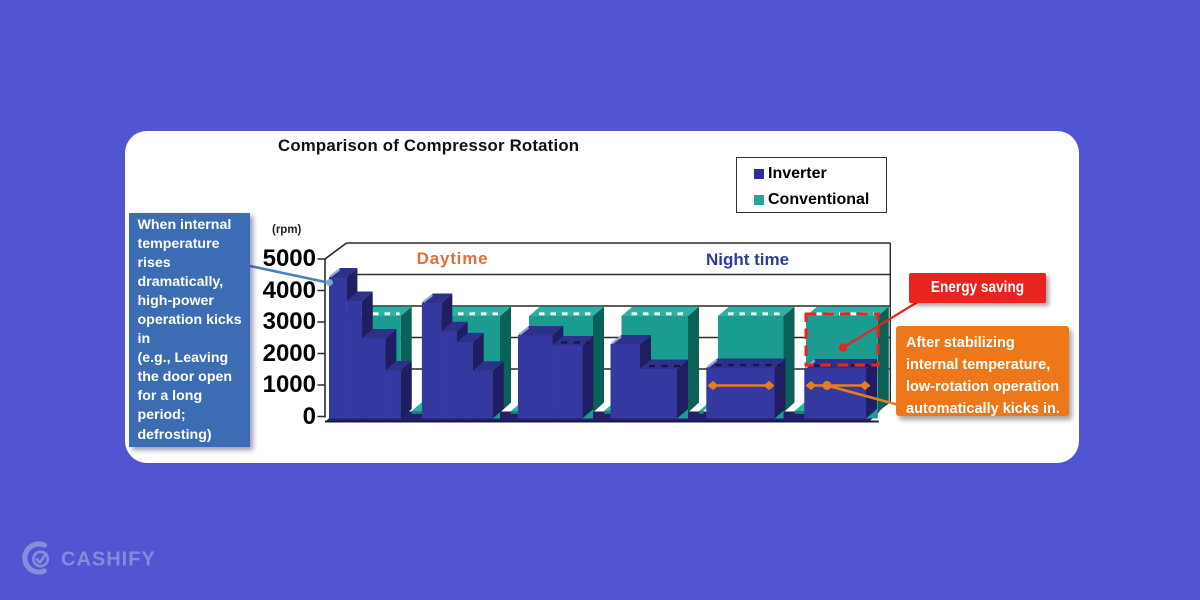 This screenshot has height=600, width=1200. What do you see at coordinates (108, 560) in the screenshot?
I see `svg-text: CASHIFY` at bounding box center [108, 560].